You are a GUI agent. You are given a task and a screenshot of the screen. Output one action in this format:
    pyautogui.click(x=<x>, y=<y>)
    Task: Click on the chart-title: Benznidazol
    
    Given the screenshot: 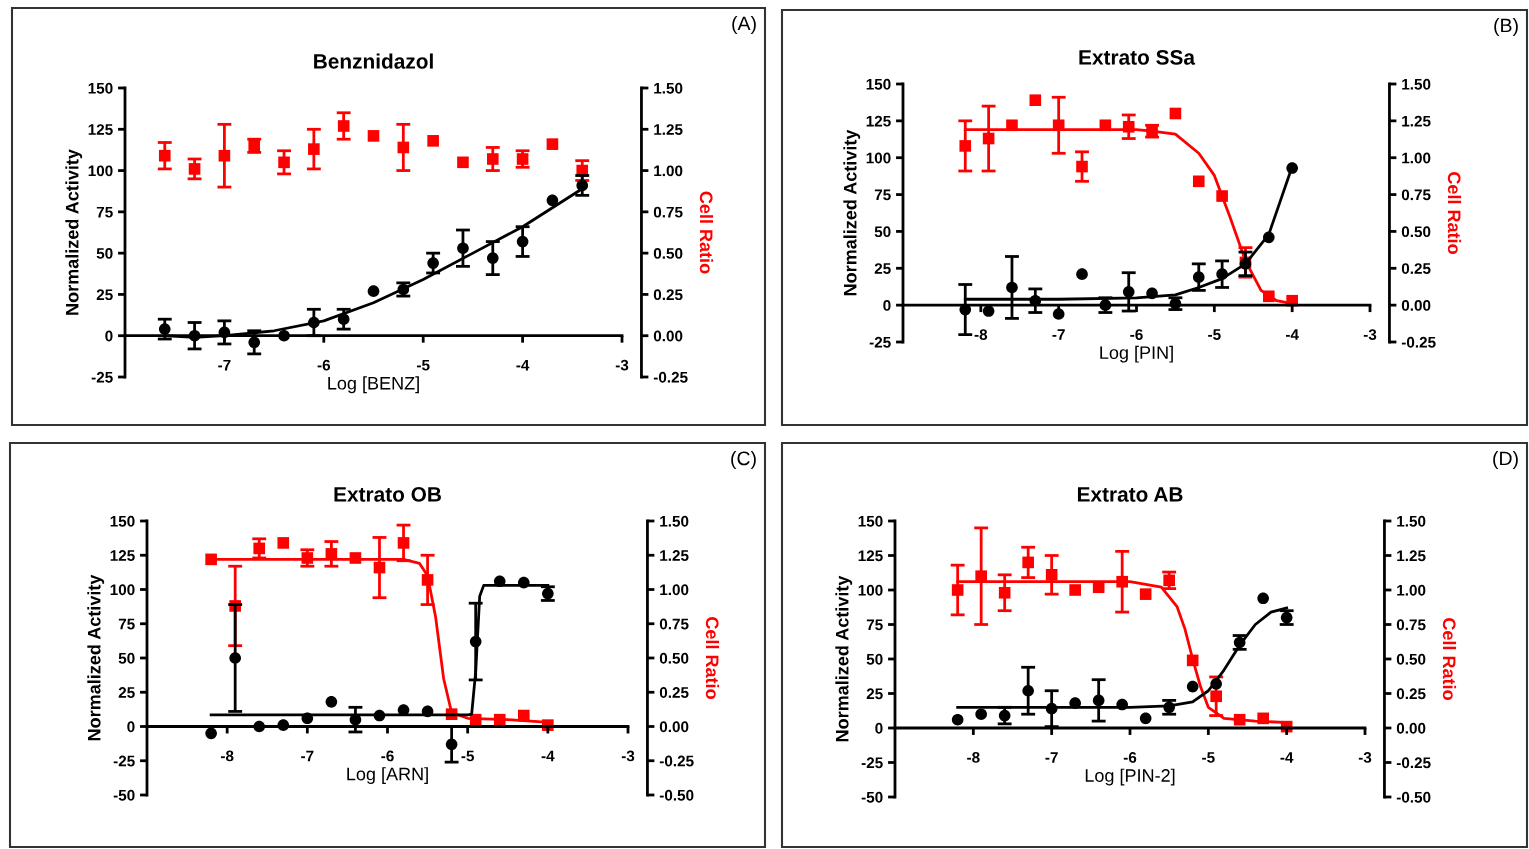 What is the action you would take?
    pyautogui.click(x=373, y=61)
    